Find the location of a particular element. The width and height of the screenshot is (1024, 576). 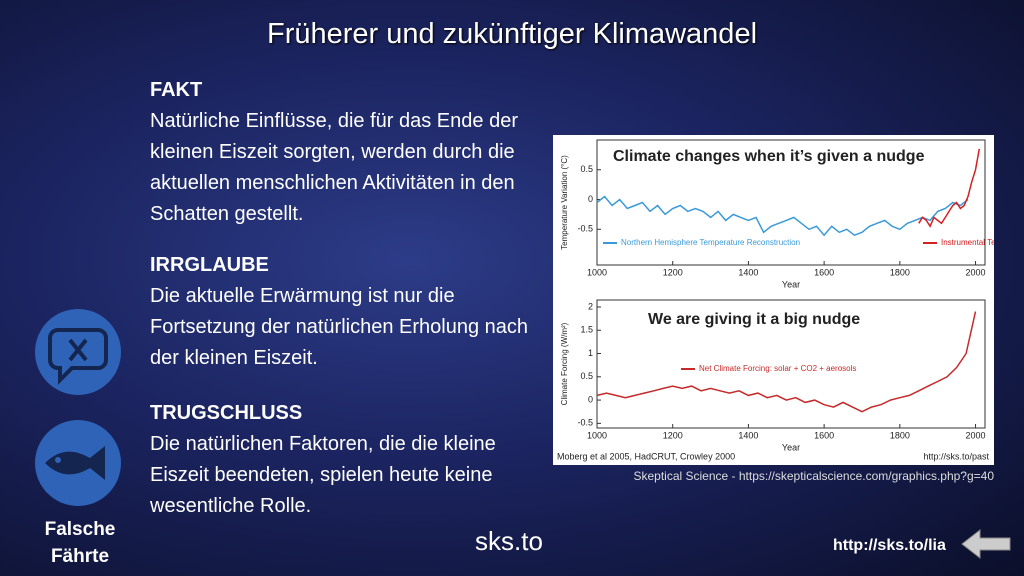

fish is located at coordinates (75, 463).